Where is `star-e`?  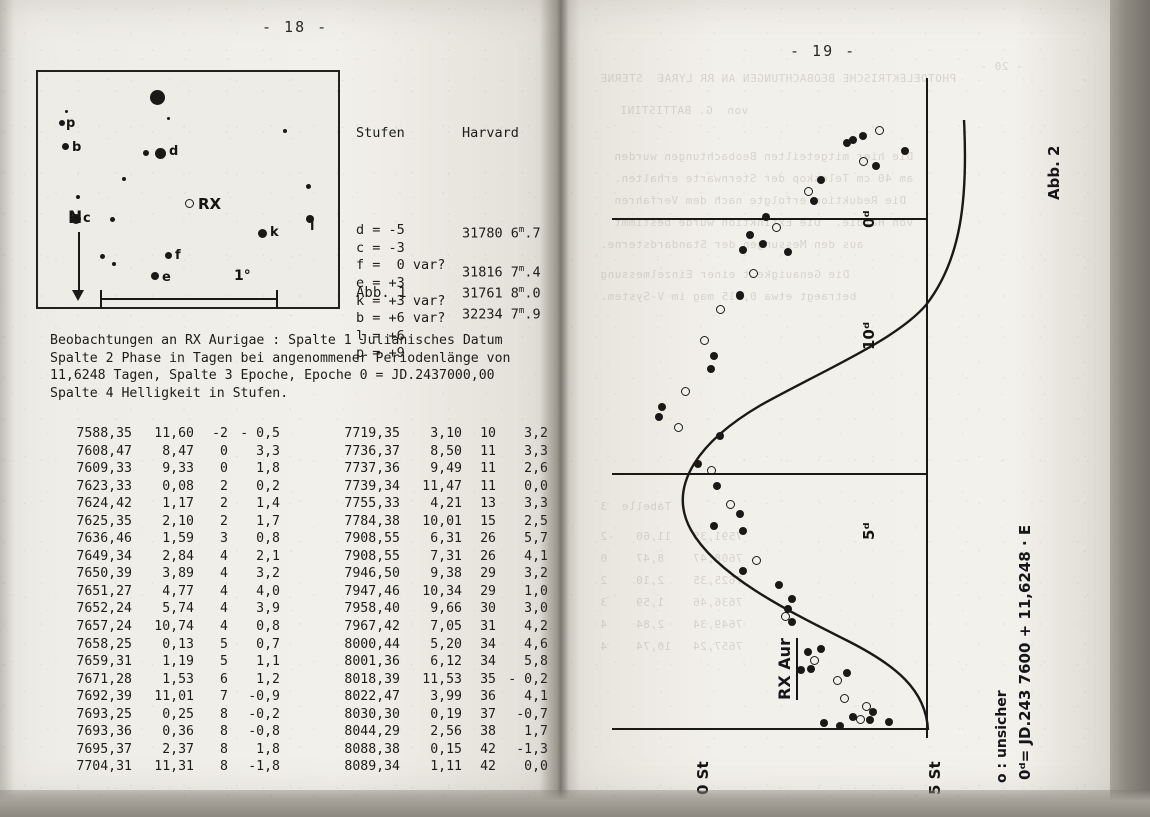 star-e is located at coordinates (155, 276).